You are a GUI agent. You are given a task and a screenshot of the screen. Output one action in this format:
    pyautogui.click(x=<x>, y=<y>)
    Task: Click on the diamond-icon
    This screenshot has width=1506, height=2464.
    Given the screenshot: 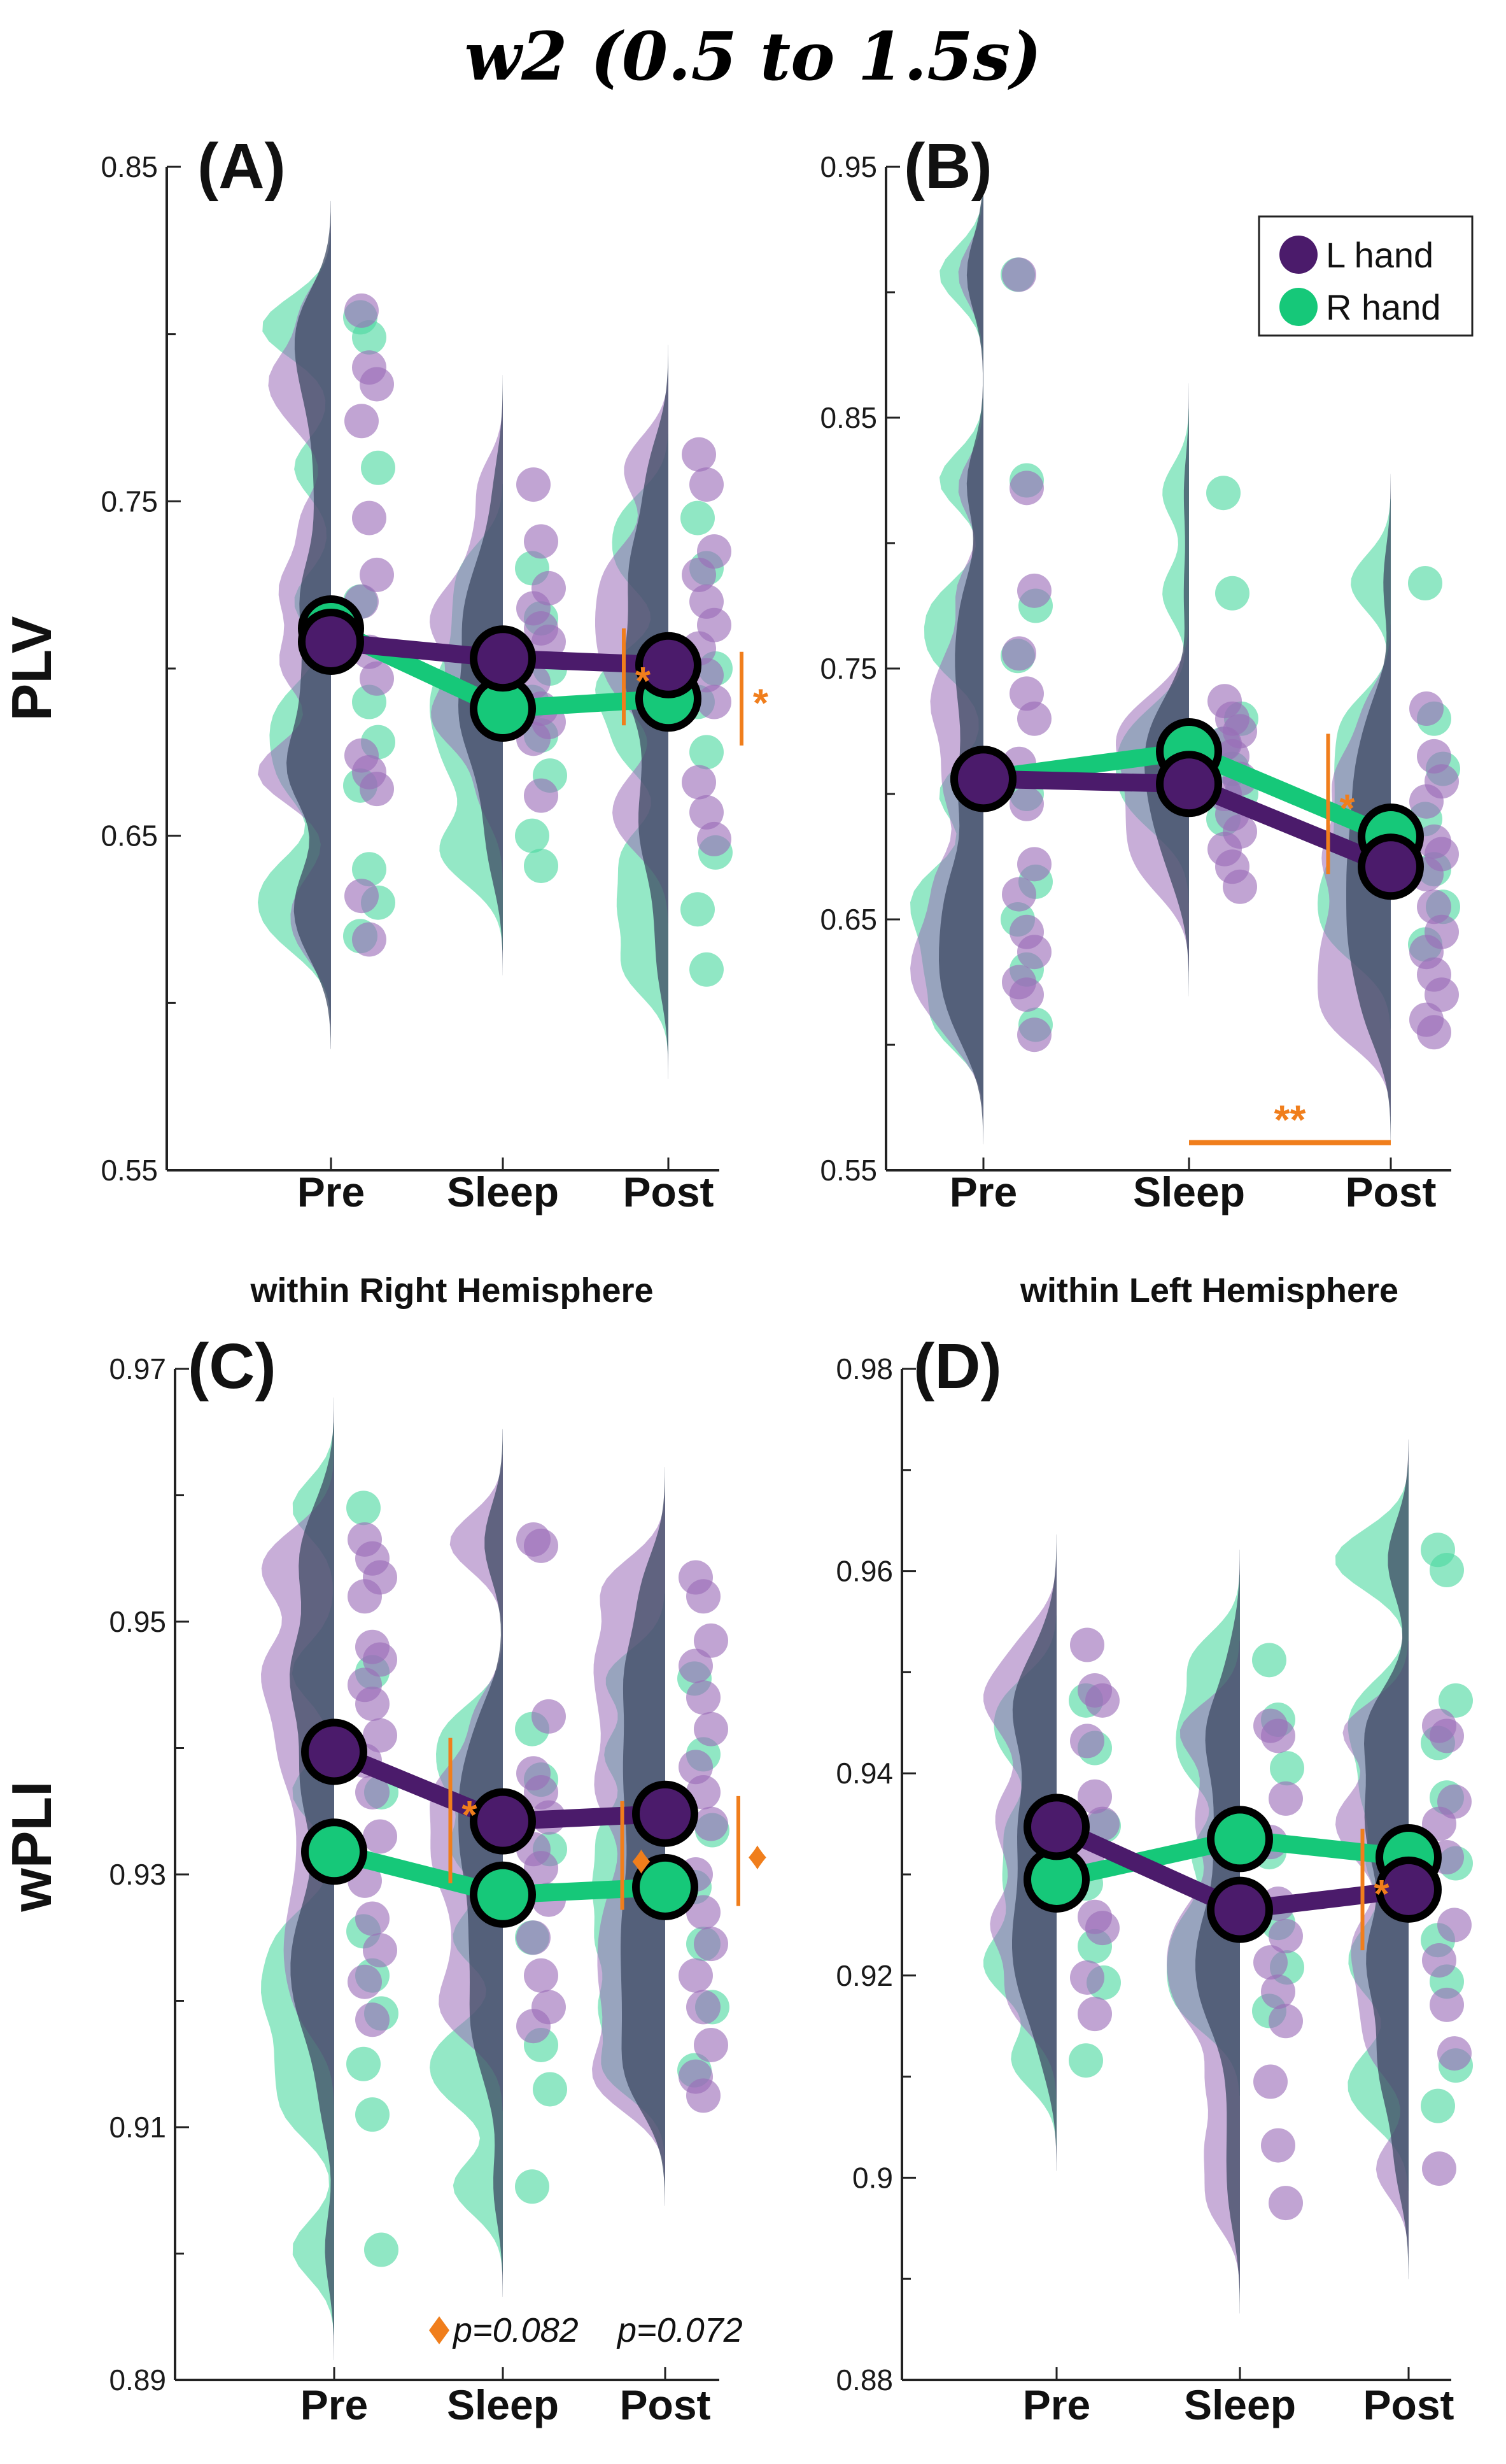 What is the action you would take?
    pyautogui.click(x=439, y=2330)
    